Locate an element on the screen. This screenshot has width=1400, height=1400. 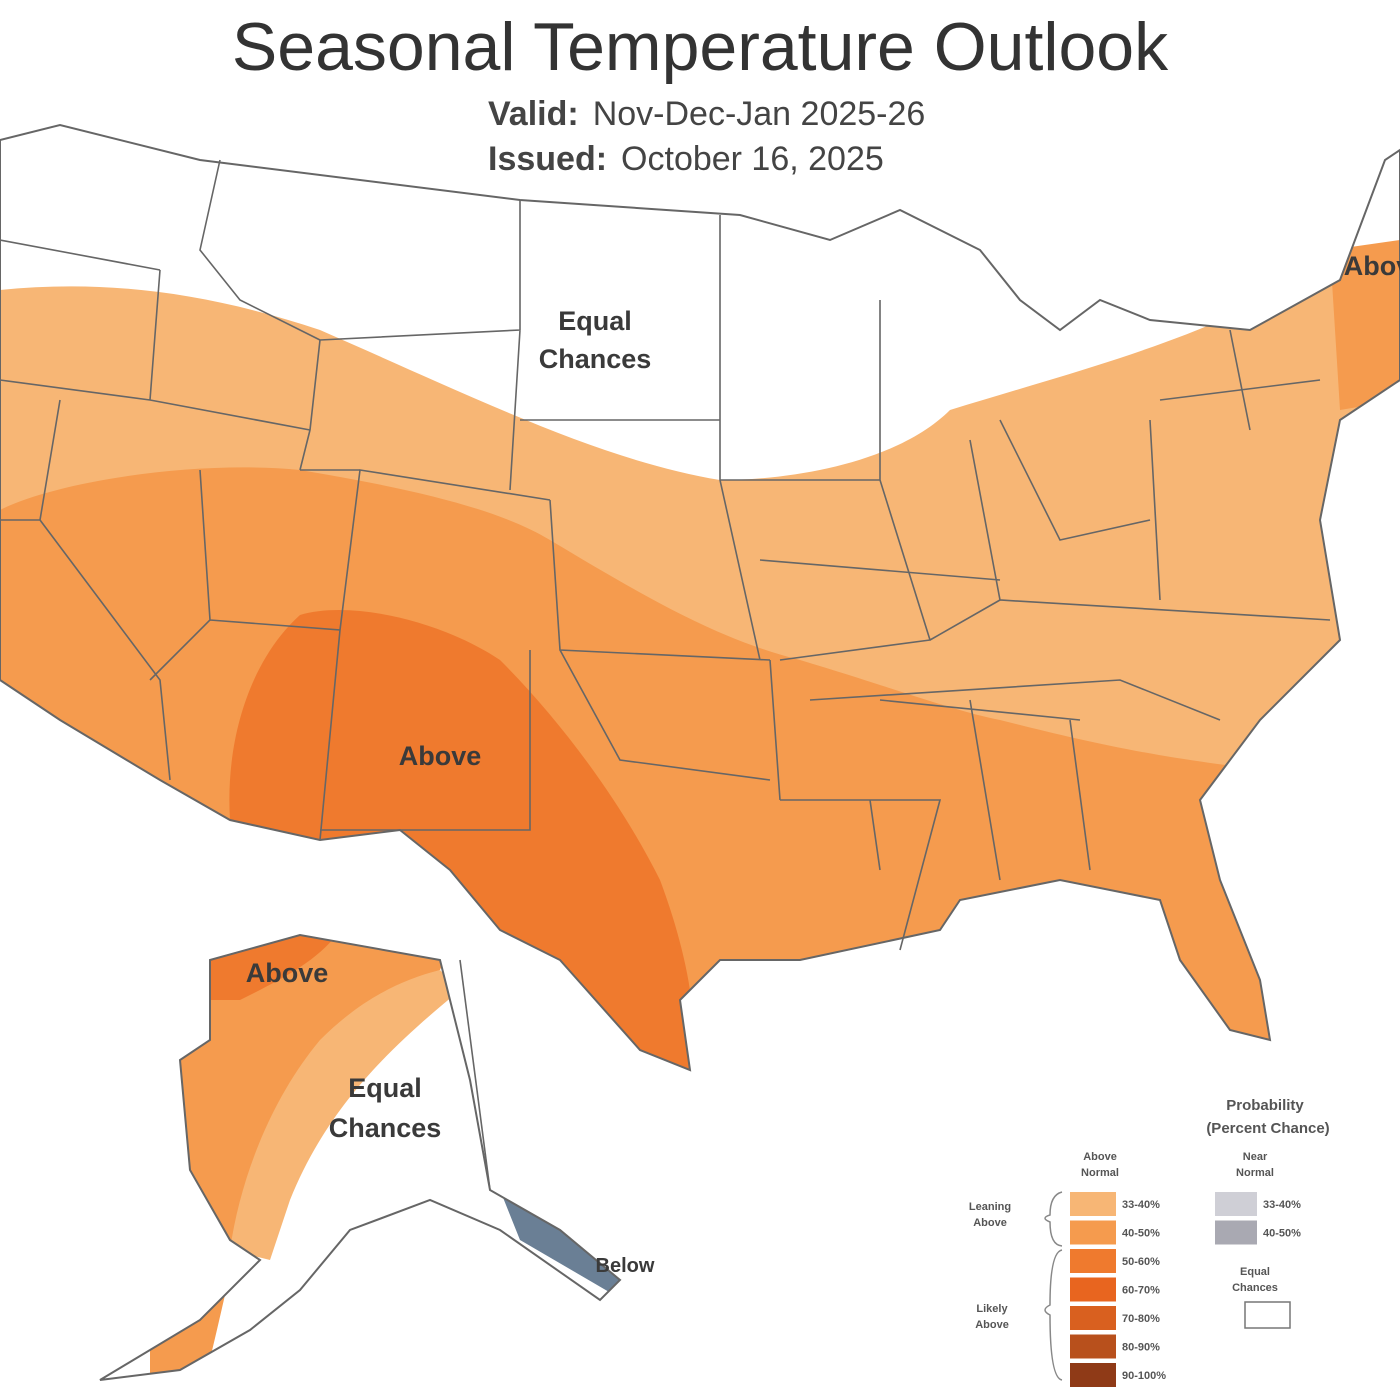
legend-above-header-2: Normal is located at coordinates (1100, 1173).